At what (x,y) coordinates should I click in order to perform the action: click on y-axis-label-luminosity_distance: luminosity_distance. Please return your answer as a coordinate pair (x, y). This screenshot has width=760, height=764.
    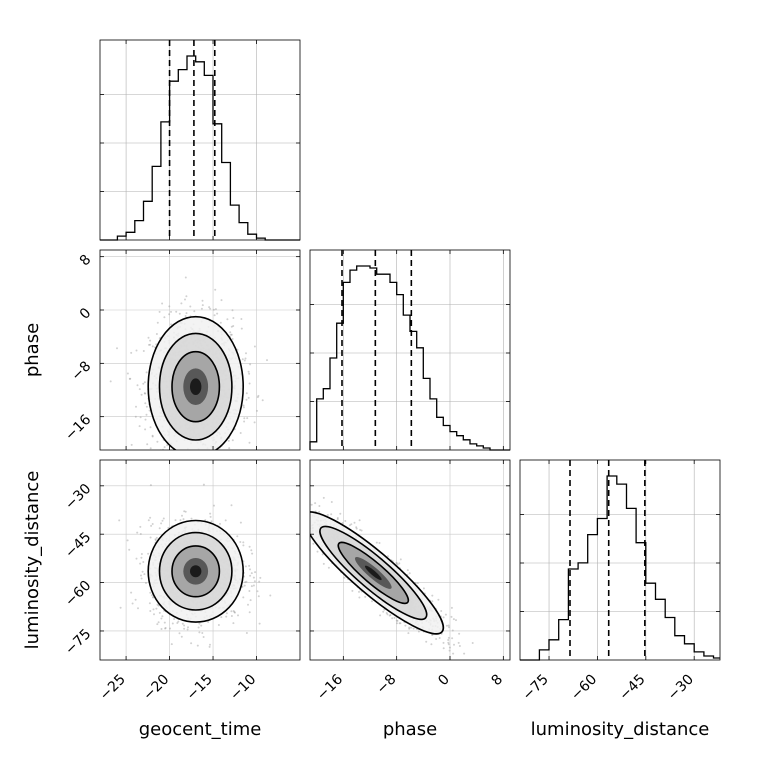
    Looking at the image, I should click on (32, 560).